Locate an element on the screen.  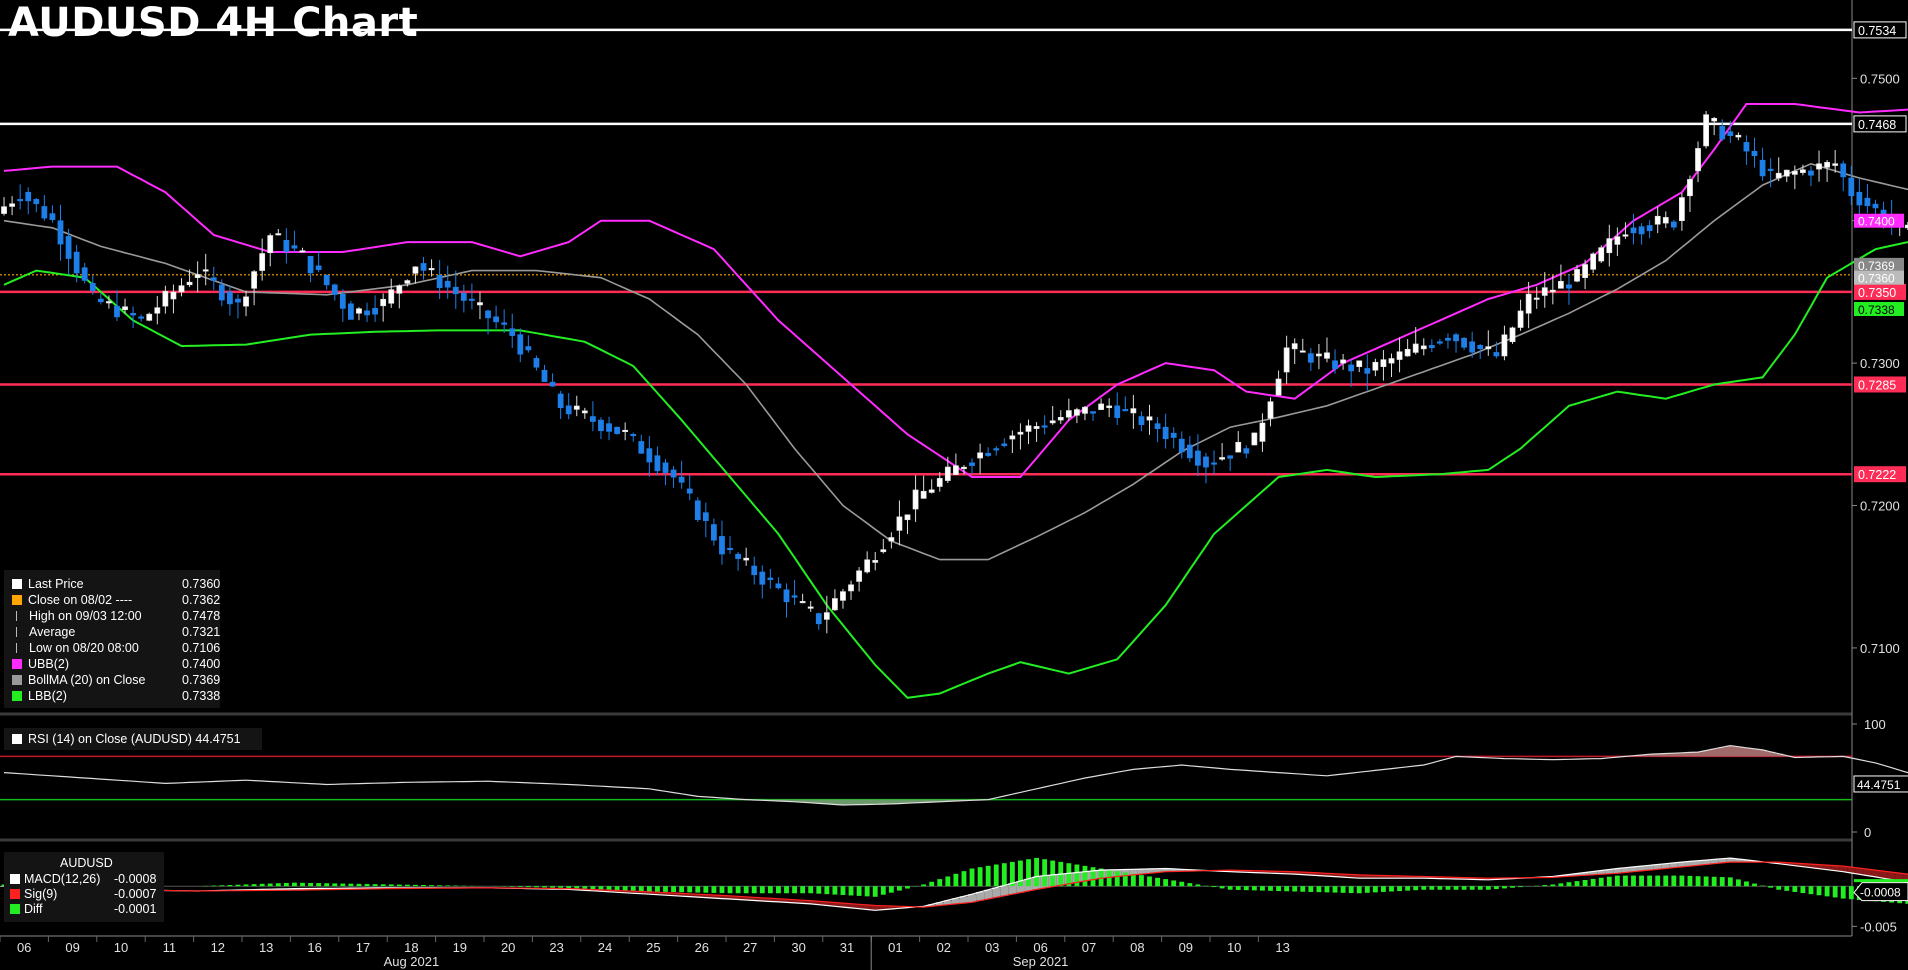
macd-signal-line is located at coordinates (955, 884).